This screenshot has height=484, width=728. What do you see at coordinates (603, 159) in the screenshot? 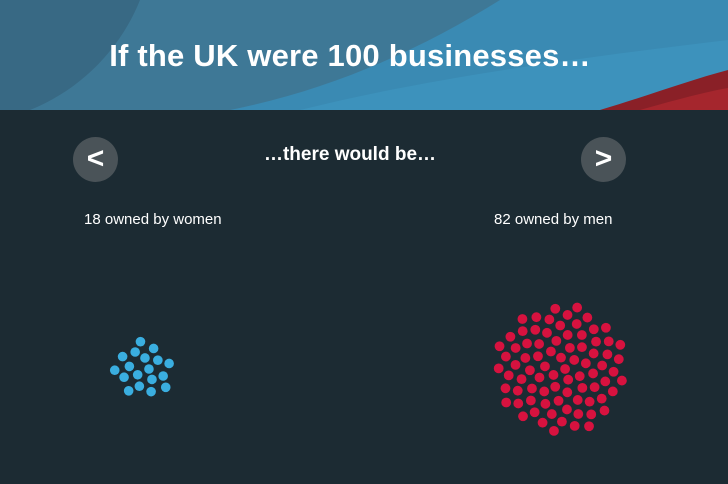
I see `next-button: >` at bounding box center [603, 159].